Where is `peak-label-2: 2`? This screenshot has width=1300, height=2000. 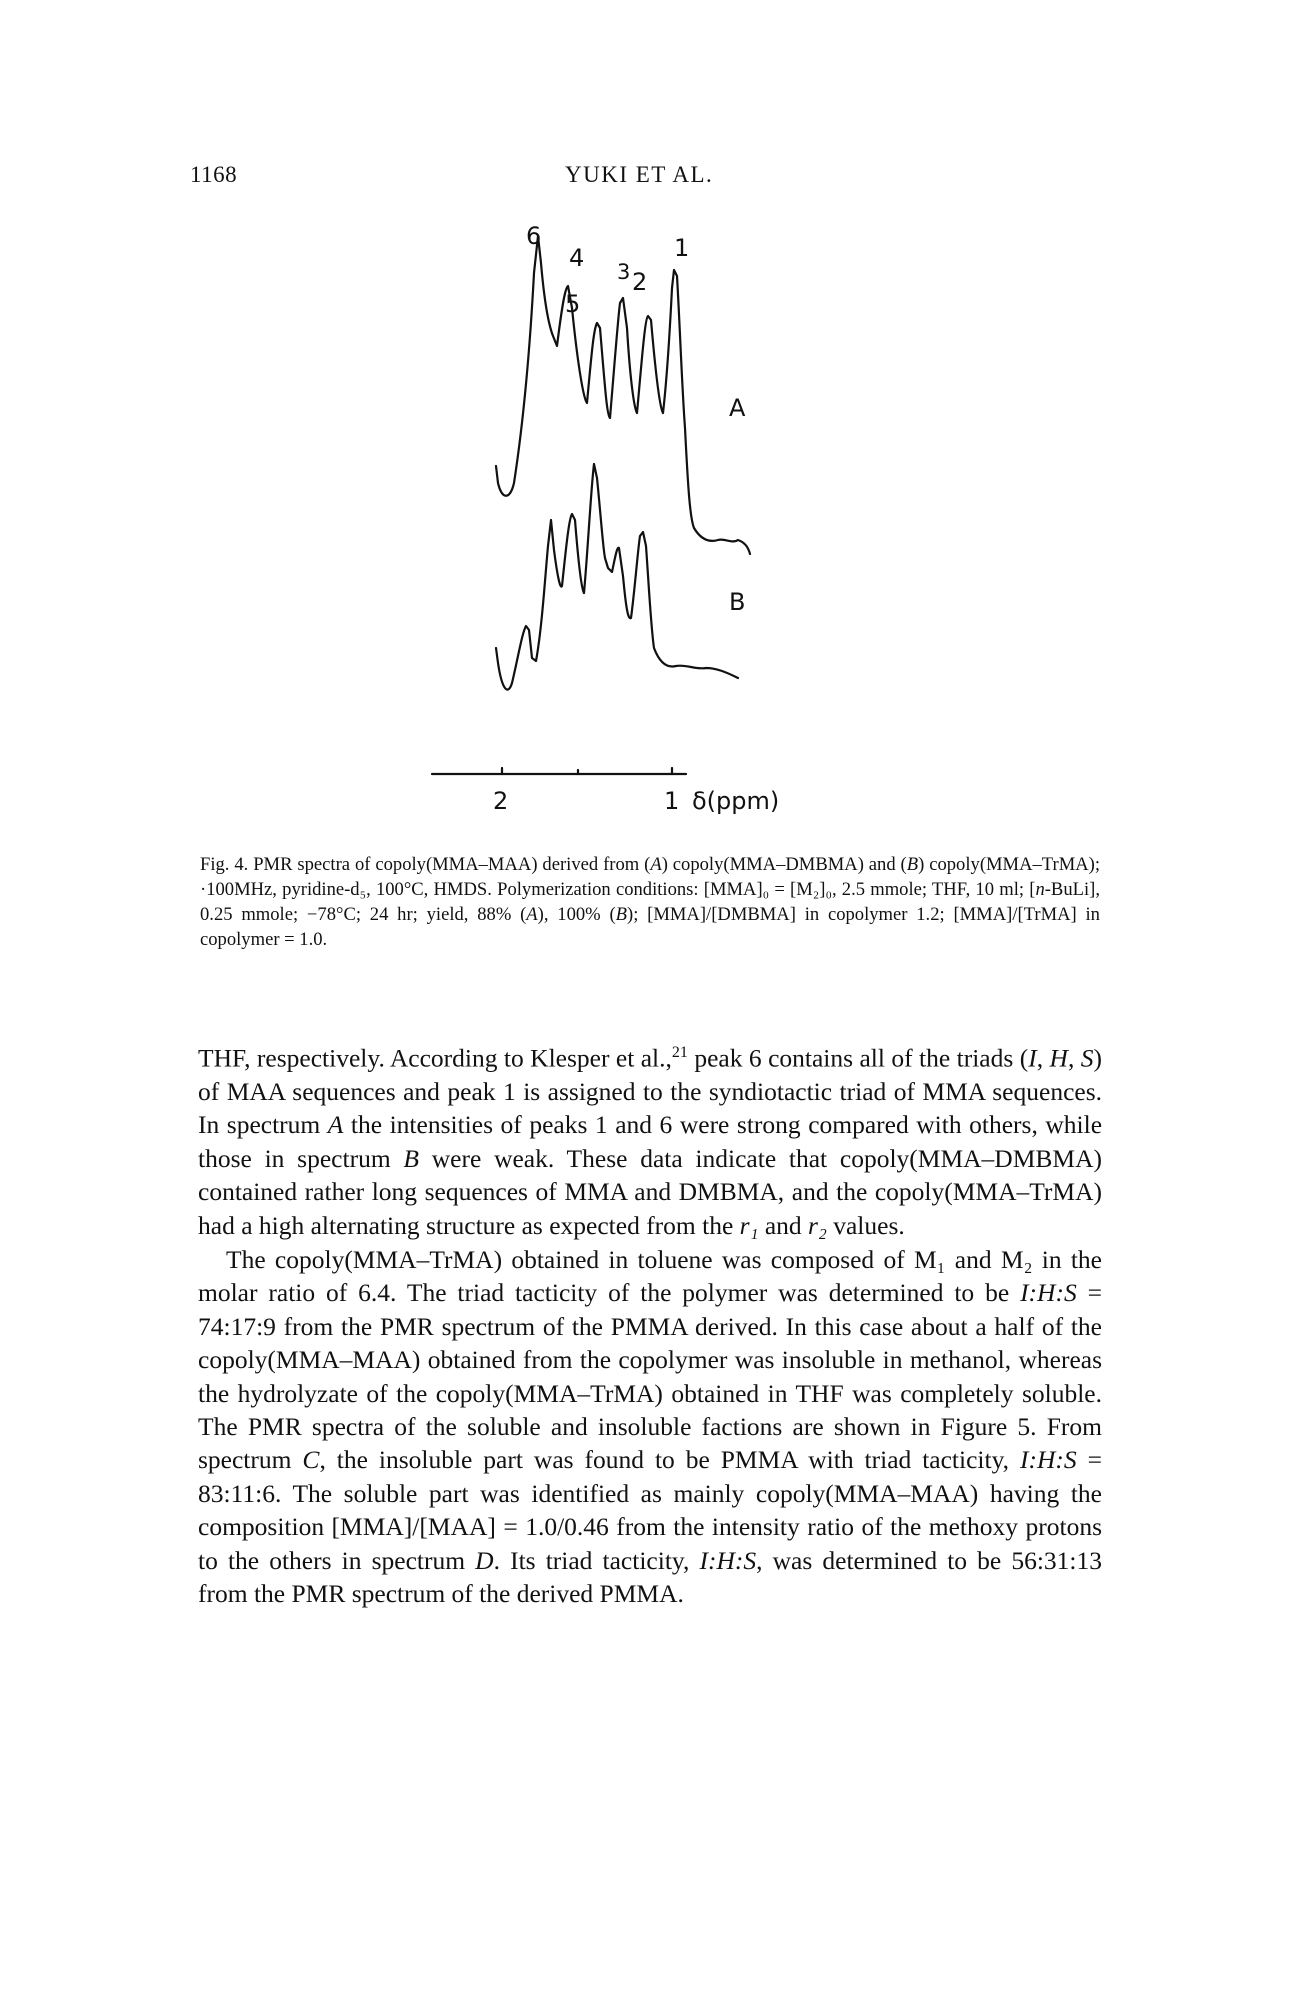 peak-label-2: 2 is located at coordinates (640, 282).